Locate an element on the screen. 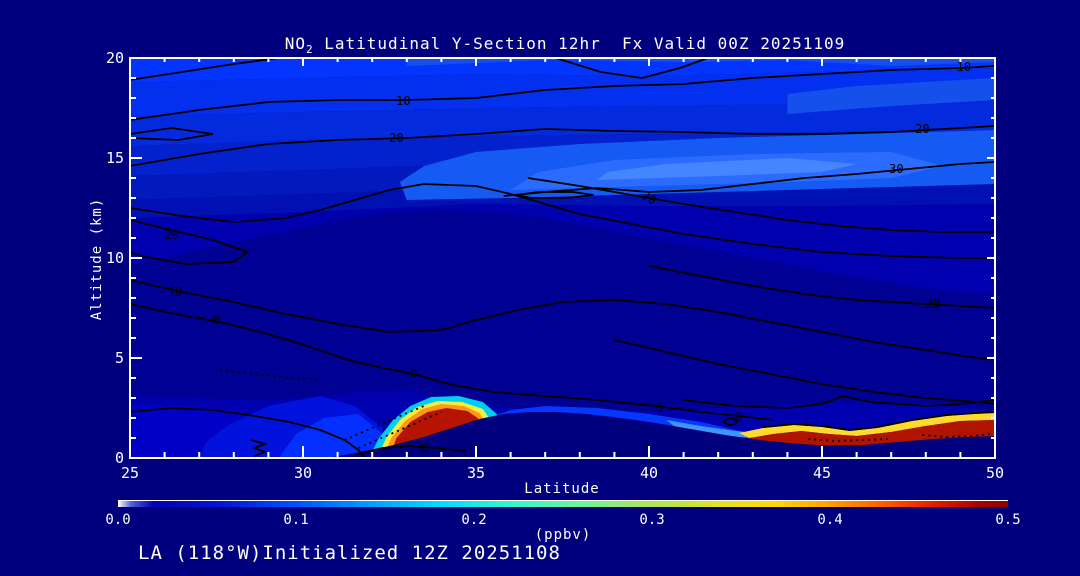 This screenshot has width=1080, height=576. colorbar-tick-label: 0.5 is located at coordinates (1008, 520).